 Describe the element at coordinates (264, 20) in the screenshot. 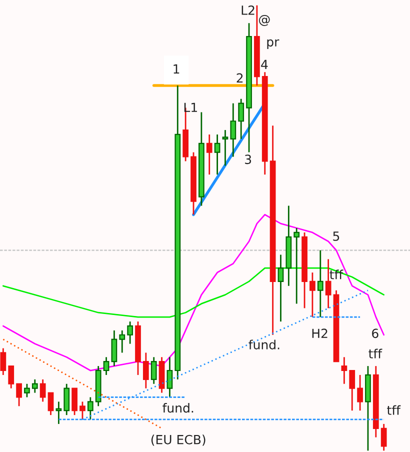

I see `annotation: @` at that location.